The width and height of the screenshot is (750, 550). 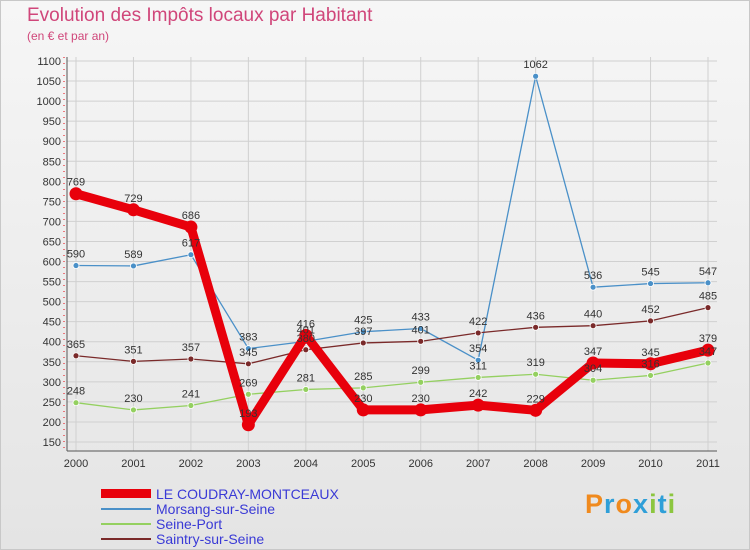 What do you see at coordinates (593, 464) in the screenshot?
I see `x-tick-label: 2009` at bounding box center [593, 464].